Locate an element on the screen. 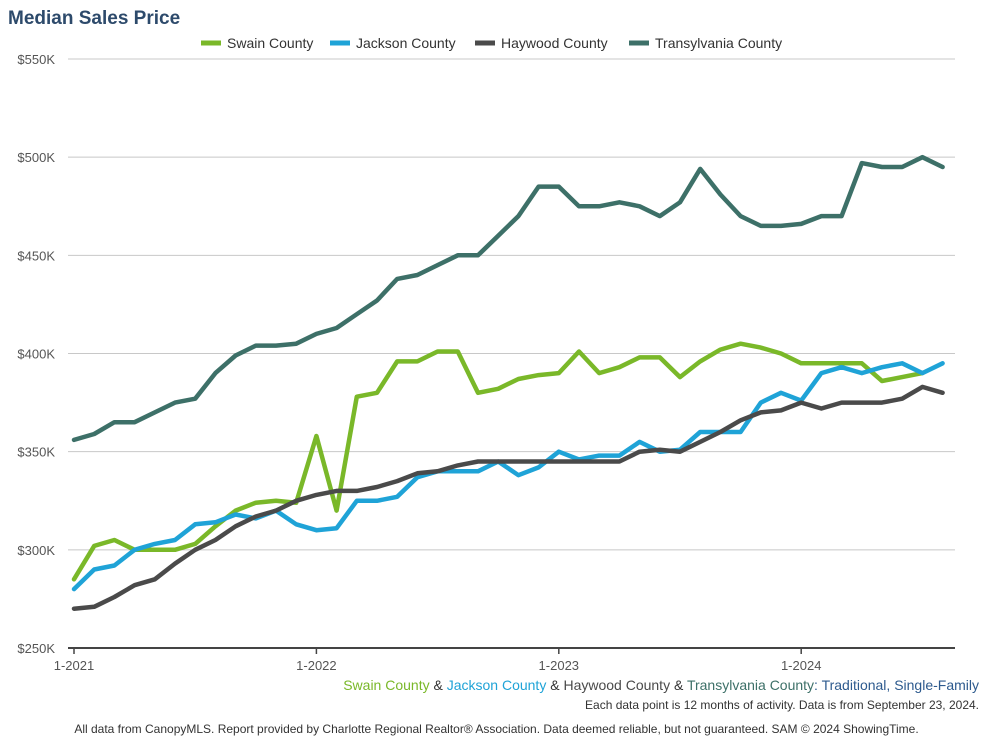 The width and height of the screenshot is (993, 745). y-tick-label: $450K is located at coordinates (36, 255).